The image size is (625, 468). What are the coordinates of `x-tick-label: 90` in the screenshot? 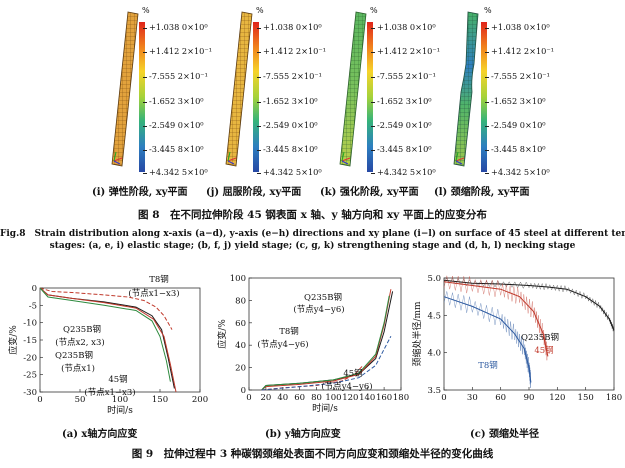 It's located at (529, 398).